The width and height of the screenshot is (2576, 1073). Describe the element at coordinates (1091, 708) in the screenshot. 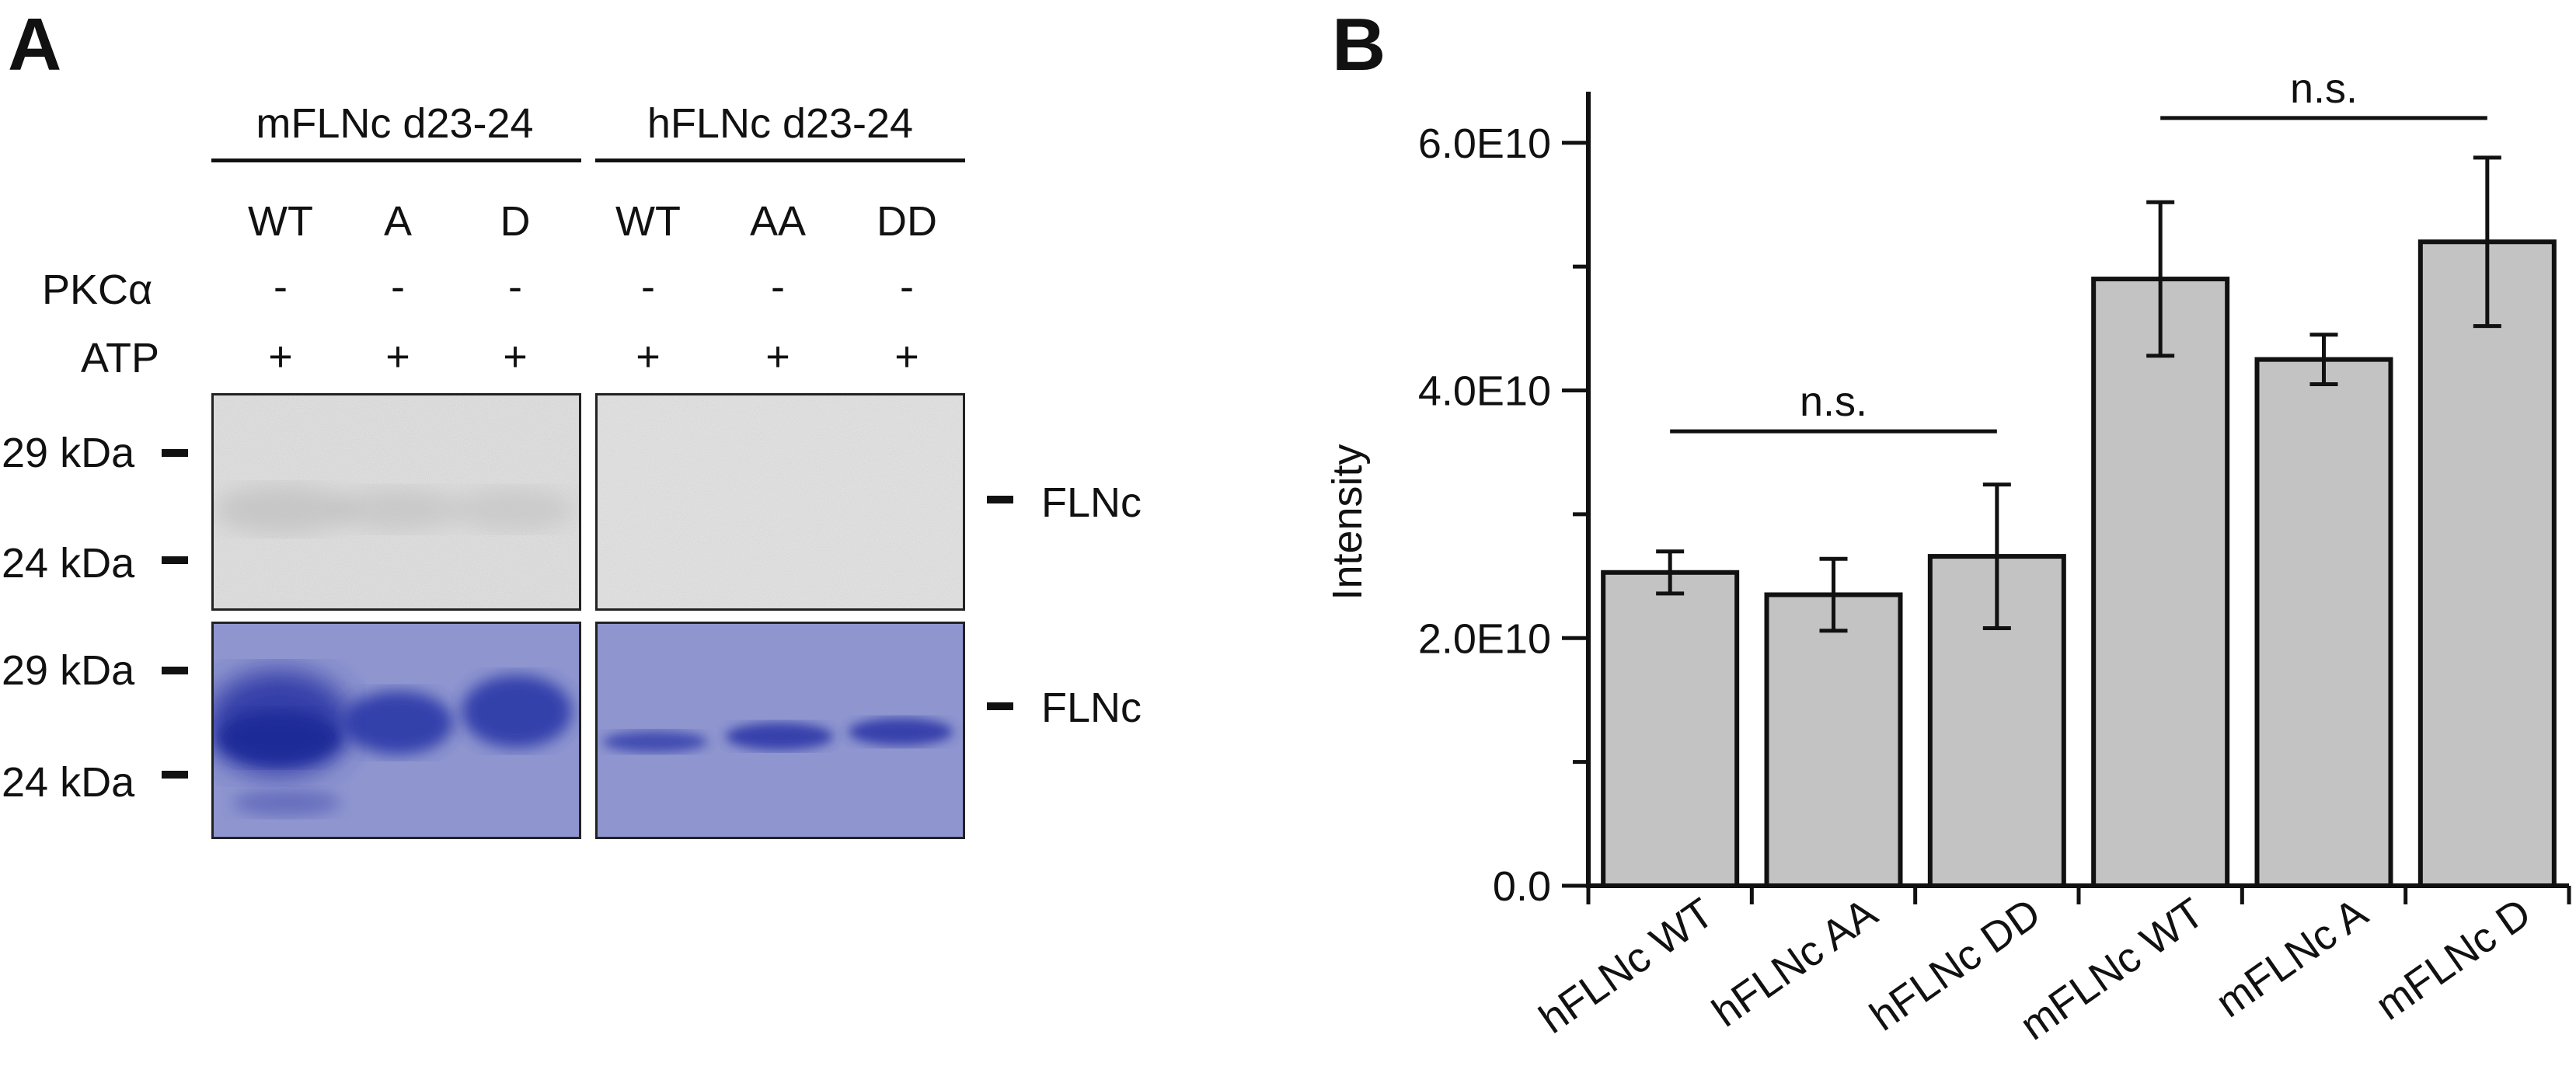

I see `band-label-flnc-bottom: FLNc` at that location.